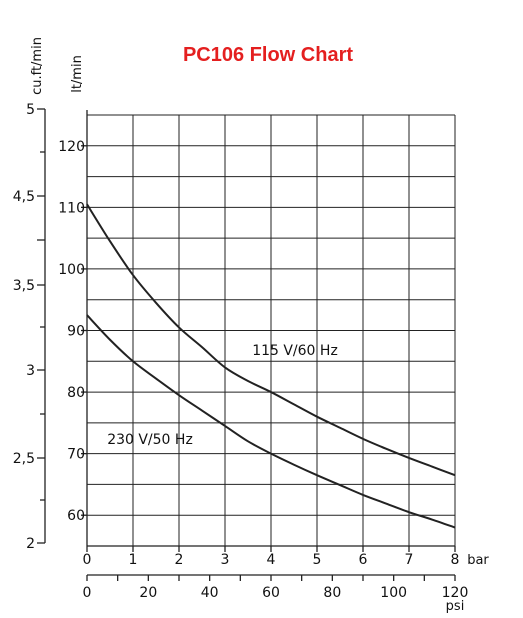  Describe the element at coordinates (71, 270) in the screenshot. I see `lt-tick-label: 100` at that location.